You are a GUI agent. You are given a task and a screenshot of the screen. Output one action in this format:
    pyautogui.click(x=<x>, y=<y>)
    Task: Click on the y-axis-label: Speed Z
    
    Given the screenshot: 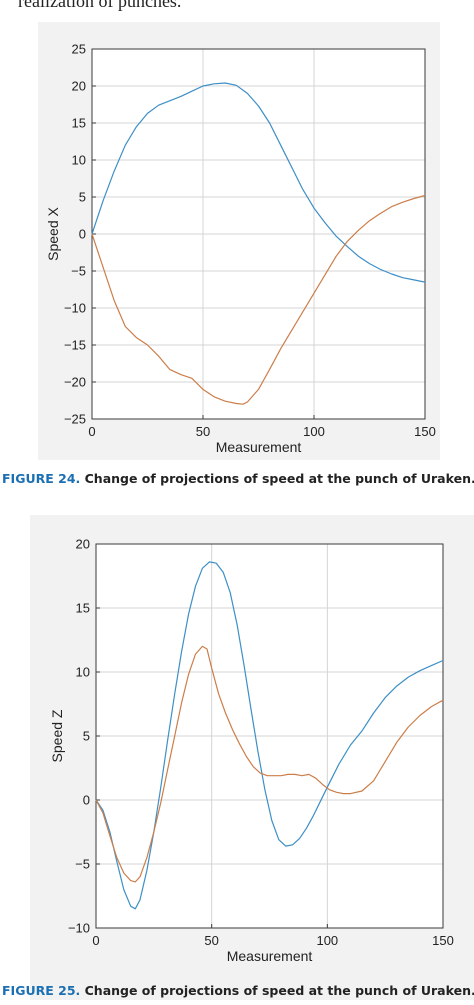 What is the action you would take?
    pyautogui.click(x=57, y=735)
    